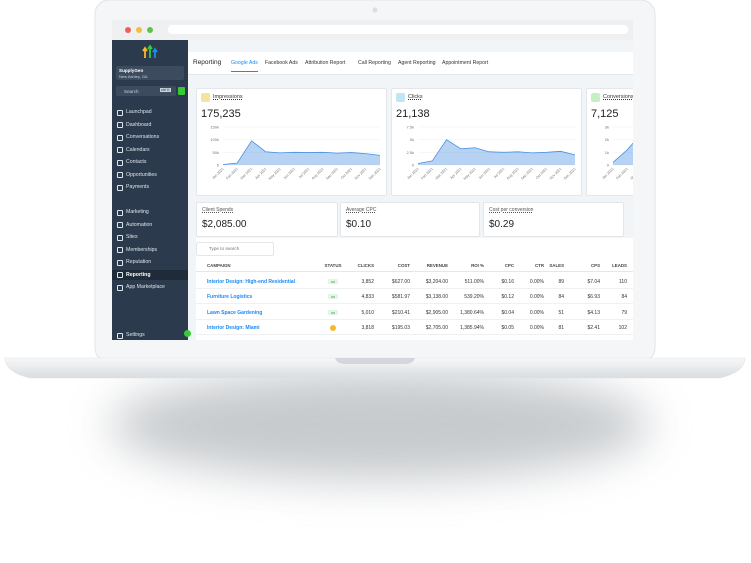  I want to click on cell: 81, so click(561, 328).